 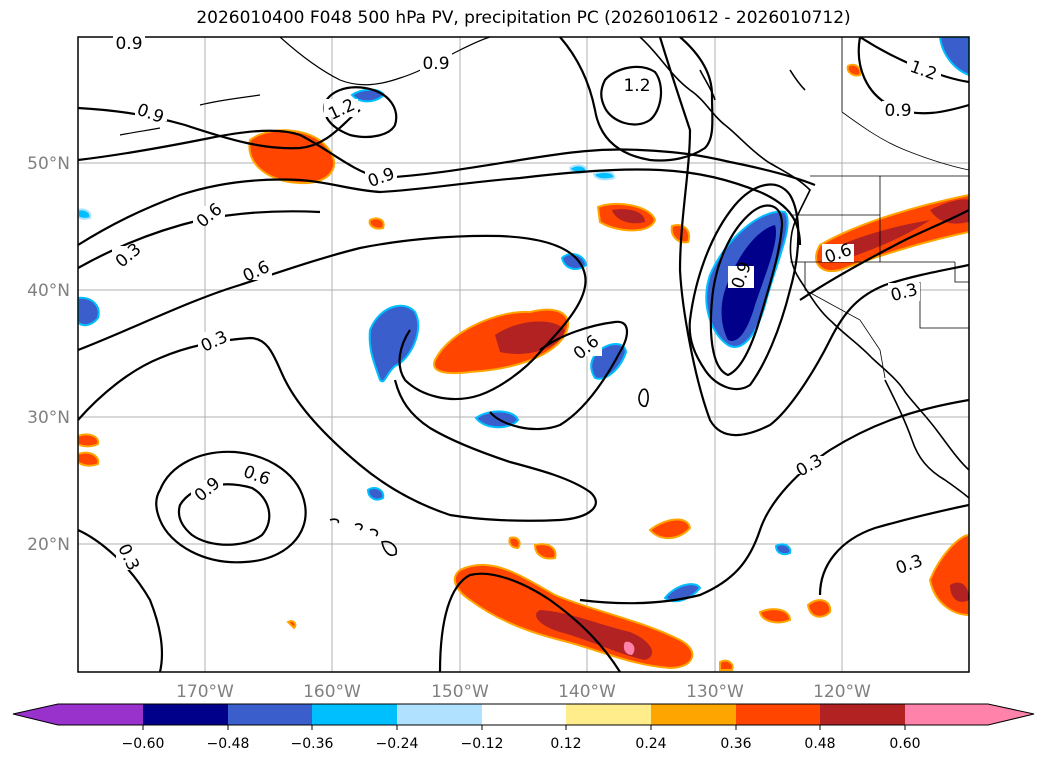 I want to click on state-borders, so click(x=879, y=208).